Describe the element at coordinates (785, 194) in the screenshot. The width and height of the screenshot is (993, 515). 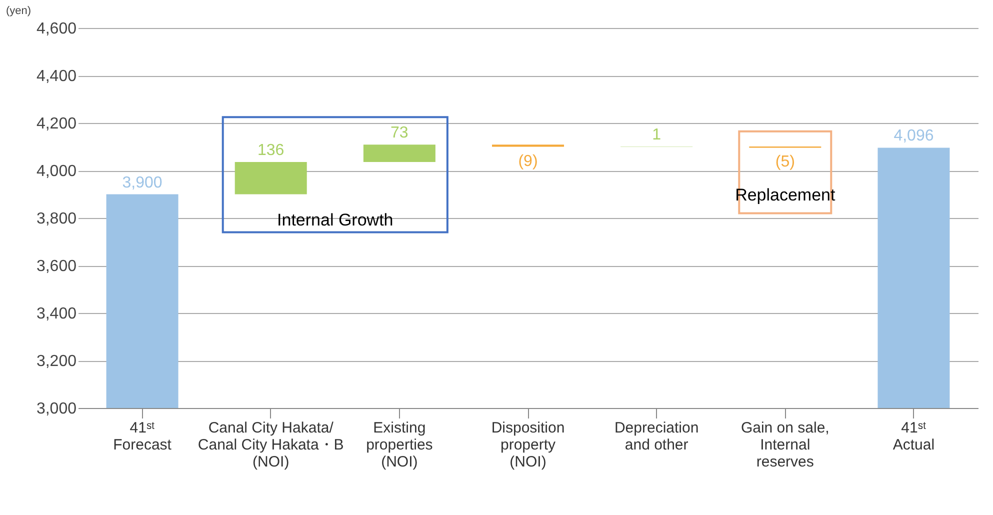
I see `annotation: Replacement` at that location.